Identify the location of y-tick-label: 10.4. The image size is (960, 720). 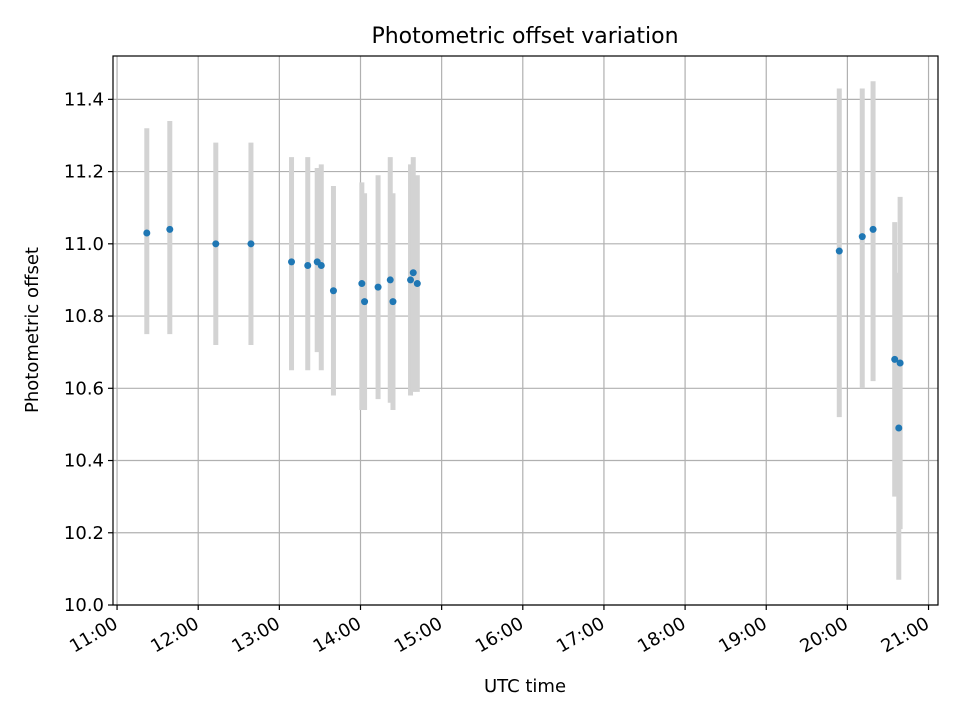
(84, 461).